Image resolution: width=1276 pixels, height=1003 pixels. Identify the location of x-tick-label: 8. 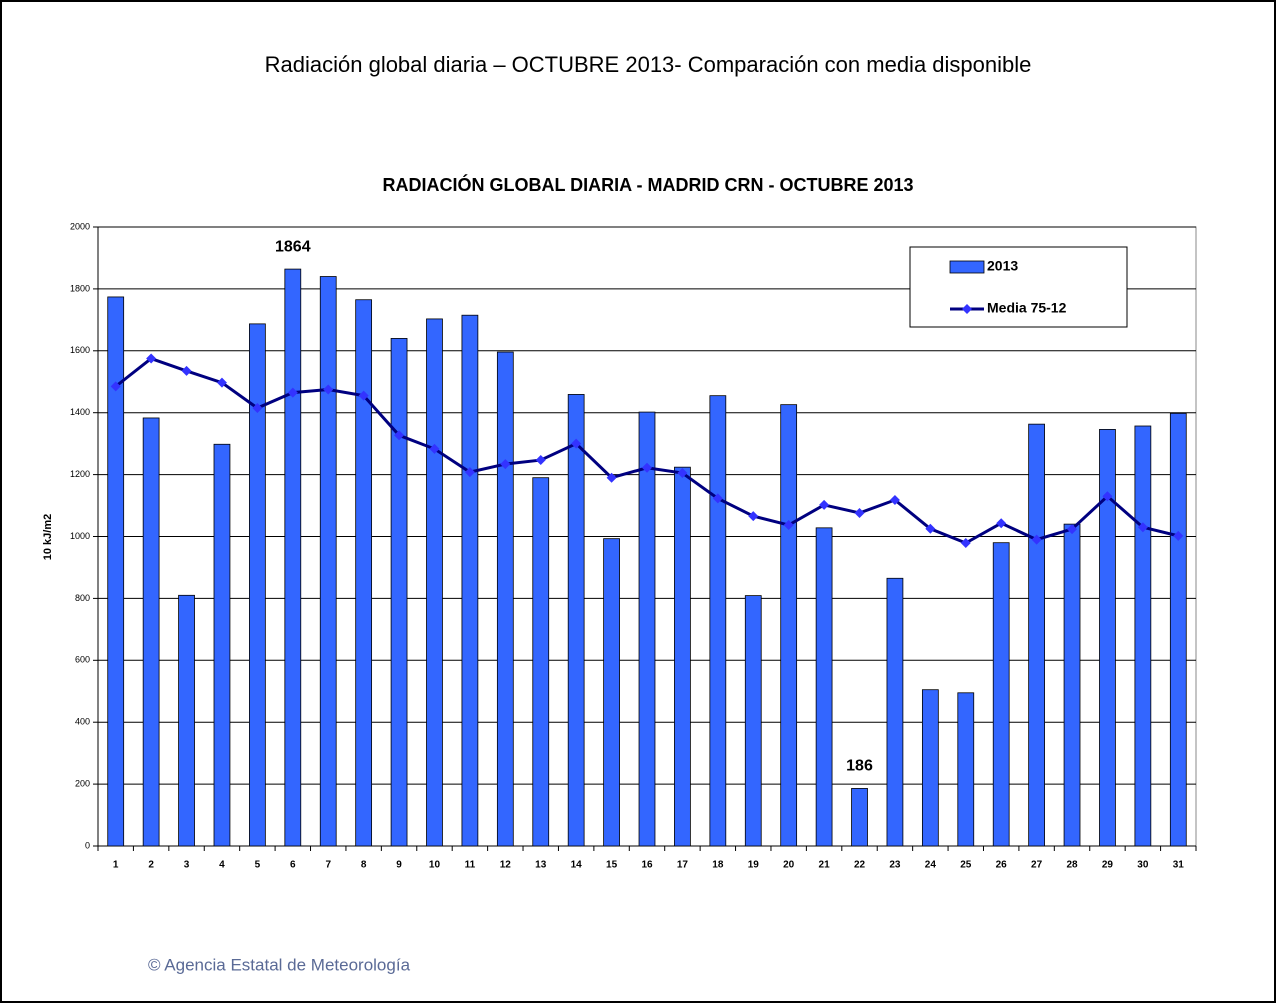
(364, 865).